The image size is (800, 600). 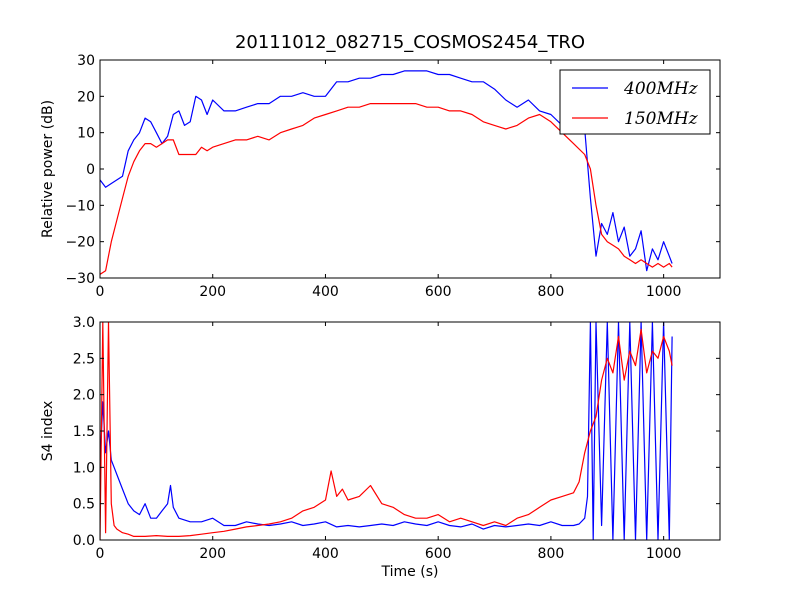 What do you see at coordinates (410, 572) in the screenshot?
I see `x-axis-label: Time (s)` at bounding box center [410, 572].